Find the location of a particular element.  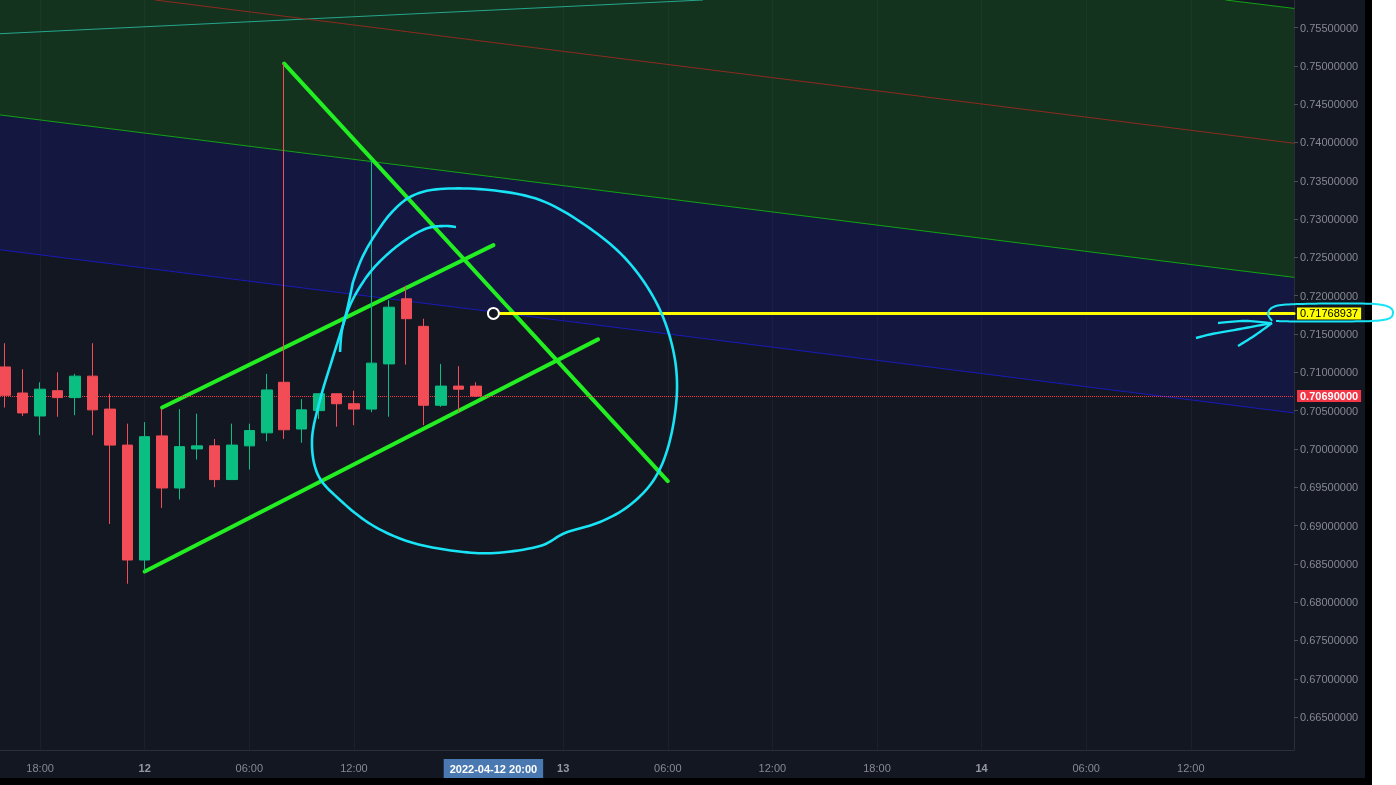

data-label: 0.71768937 is located at coordinates (1329, 313).